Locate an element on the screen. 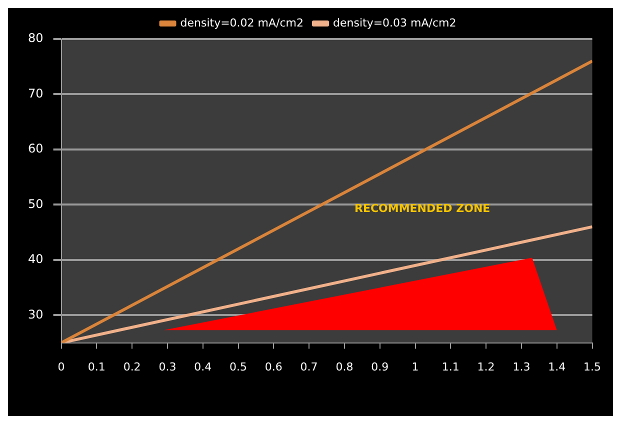  legend-label: density=0.03 mA/cm2 is located at coordinates (394, 23).